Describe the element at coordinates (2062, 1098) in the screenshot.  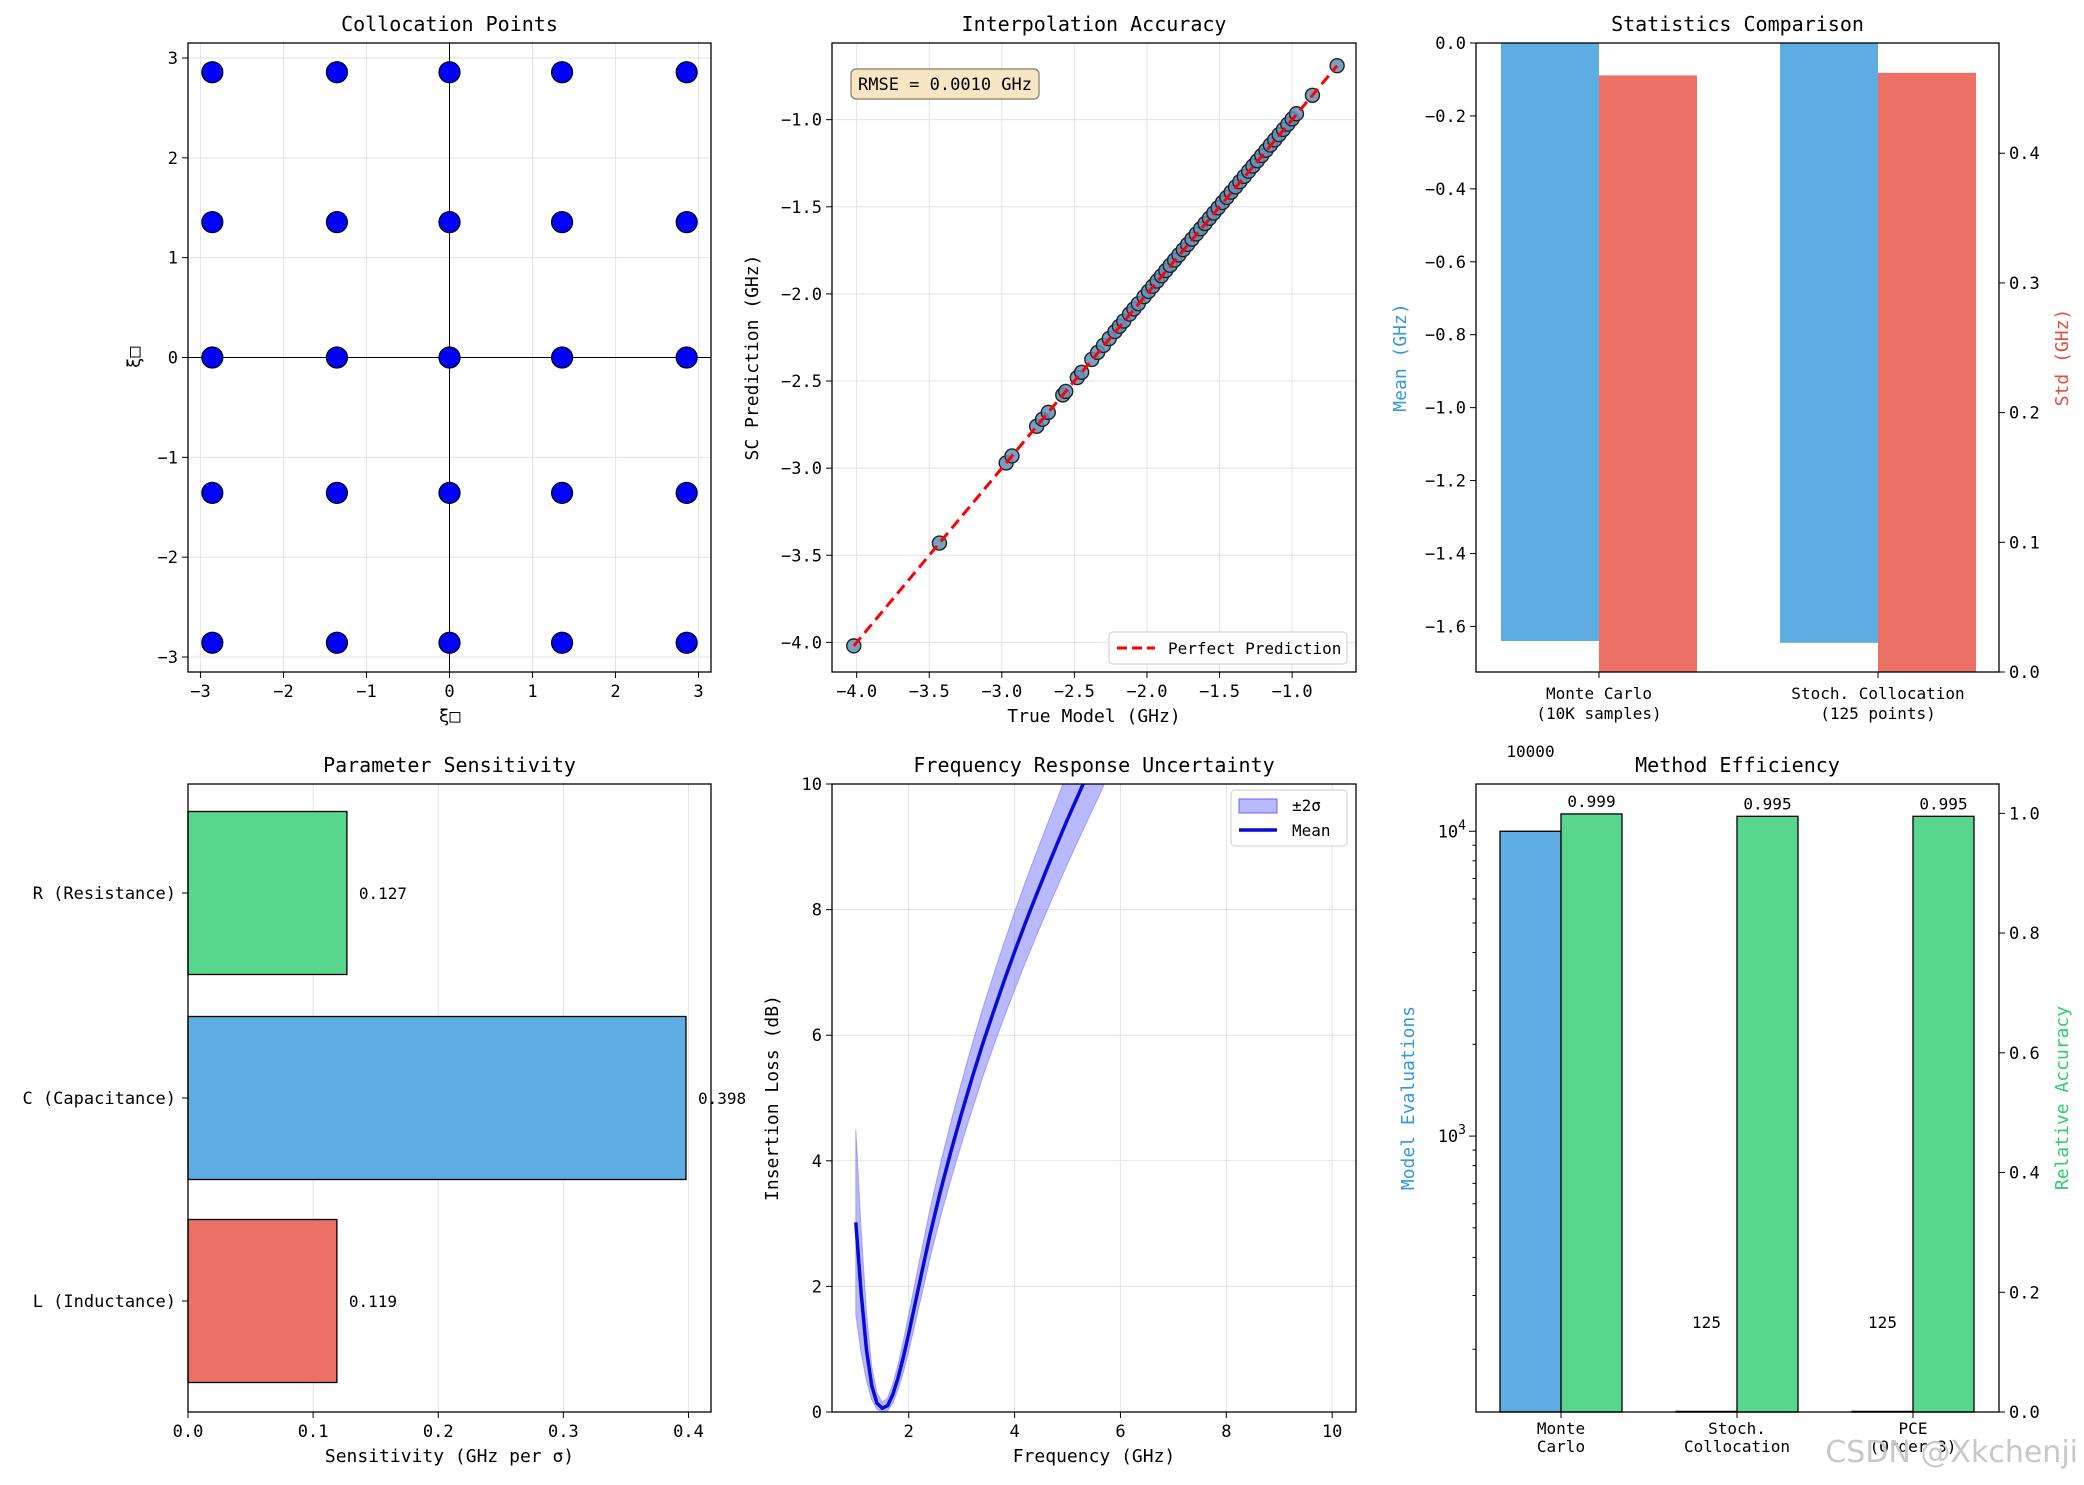
I see `y-axis-label-right: Relative Accuracy` at that location.